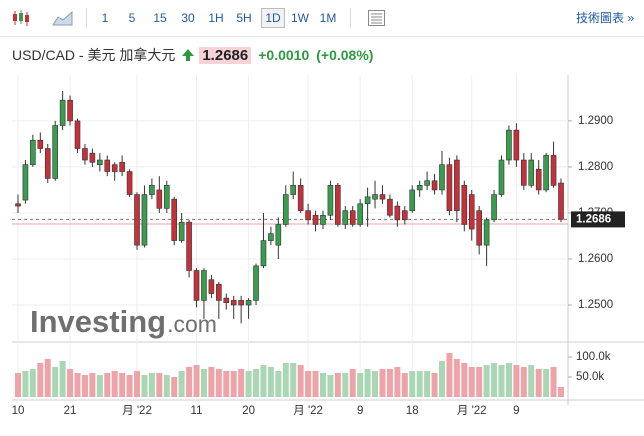 This screenshot has height=436, width=644. What do you see at coordinates (244, 18) in the screenshot?
I see `interval-button: 5H` at bounding box center [244, 18].